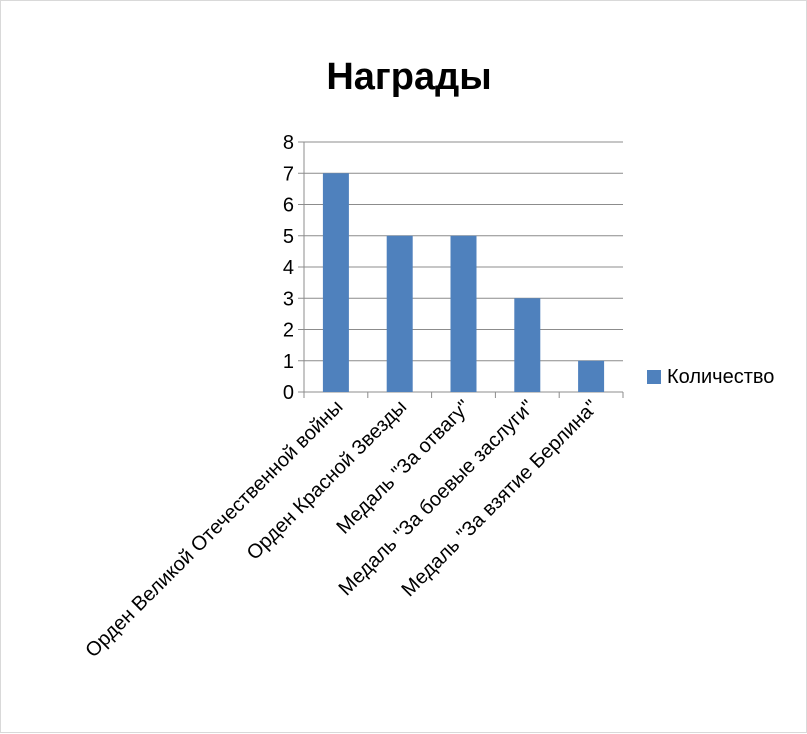 The height and width of the screenshot is (734, 807). Describe the element at coordinates (288, 237) in the screenshot. I see `y-tick-label: 5` at that location.